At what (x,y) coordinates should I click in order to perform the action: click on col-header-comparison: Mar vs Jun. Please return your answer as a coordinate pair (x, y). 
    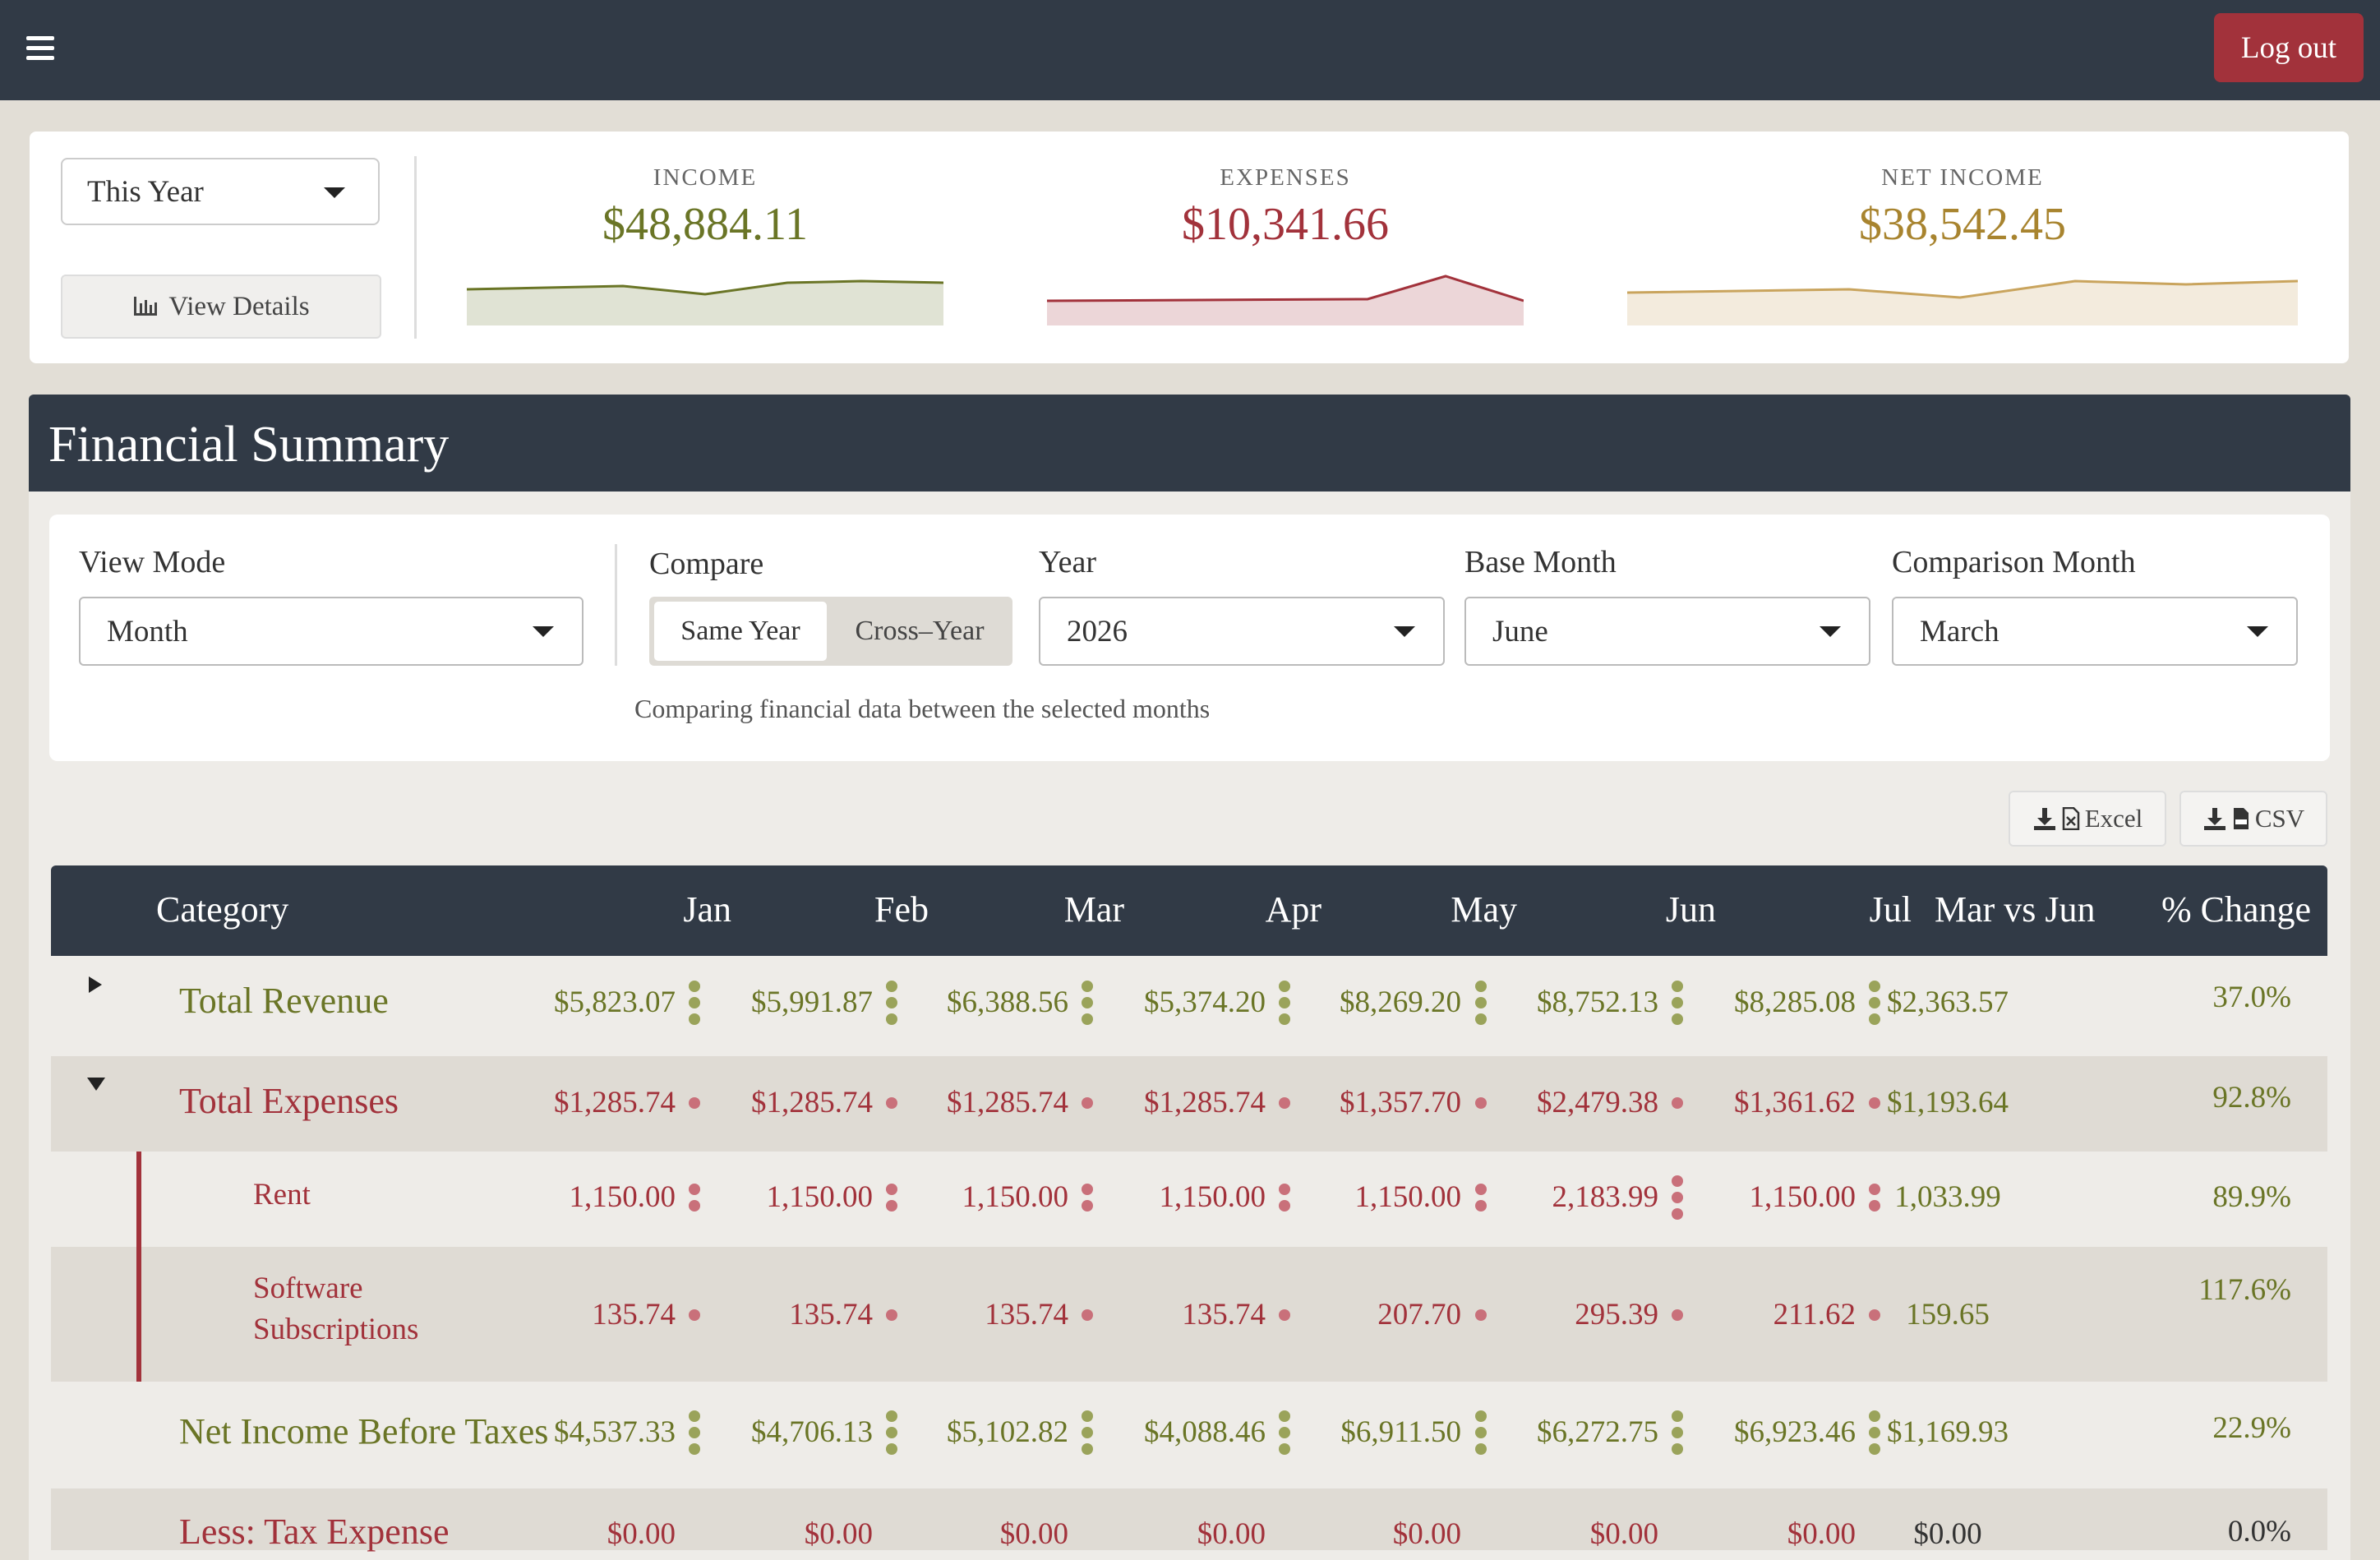
    Looking at the image, I should click on (2015, 909).